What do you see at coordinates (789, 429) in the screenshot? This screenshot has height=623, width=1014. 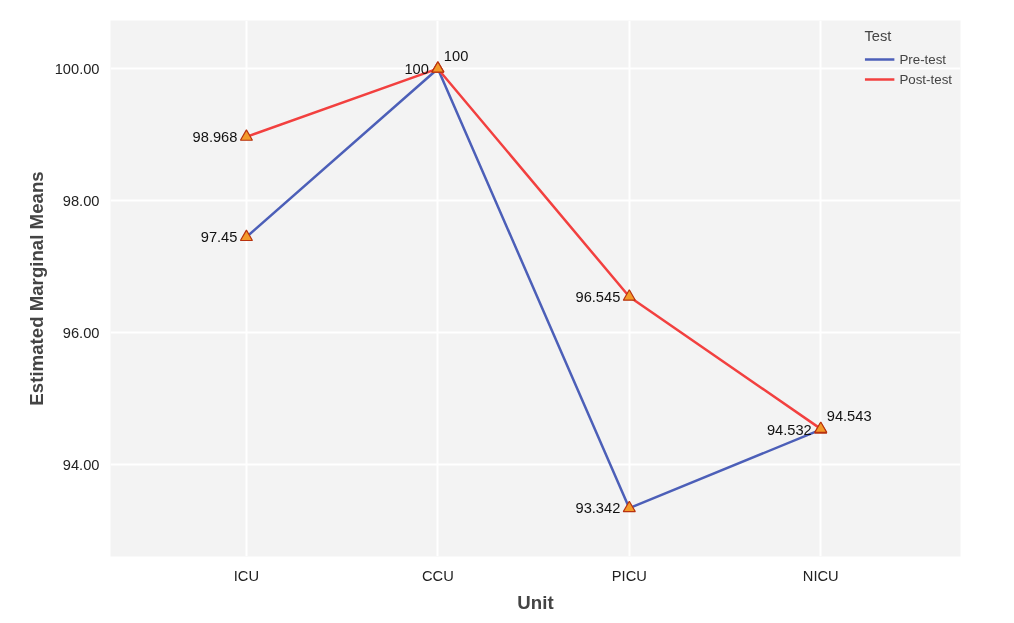 I see `data-label: 94.532` at bounding box center [789, 429].